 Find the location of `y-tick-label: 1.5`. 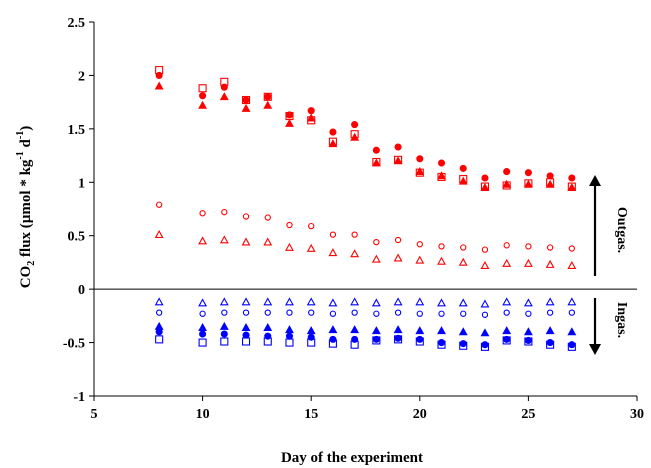

y-tick-label: 1.5 is located at coordinates (77, 130).